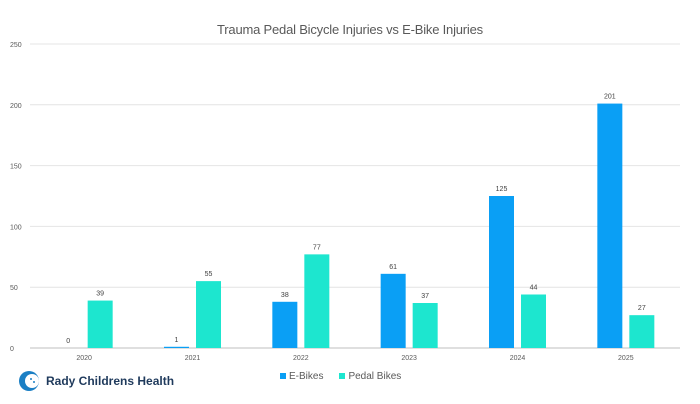 This screenshot has height=404, width=700. I want to click on y-tick-label: 250, so click(16, 45).